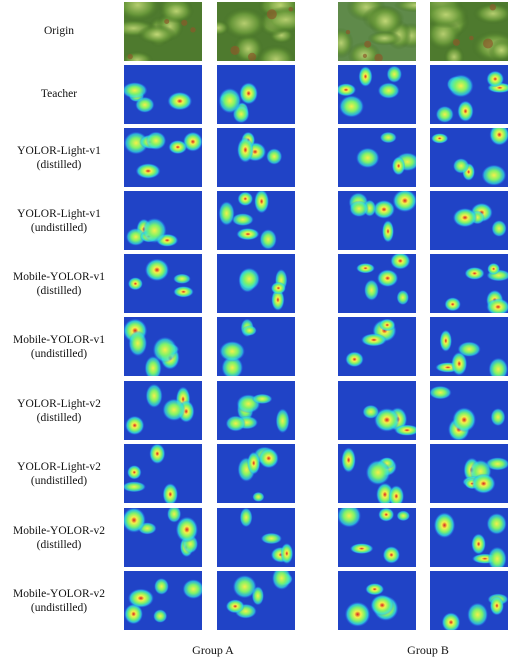 Image resolution: width=513 pixels, height=660 pixels. What do you see at coordinates (59, 474) in the screenshot?
I see `row-label: YOLOR-Light-v2 (undistilled)` at bounding box center [59, 474].